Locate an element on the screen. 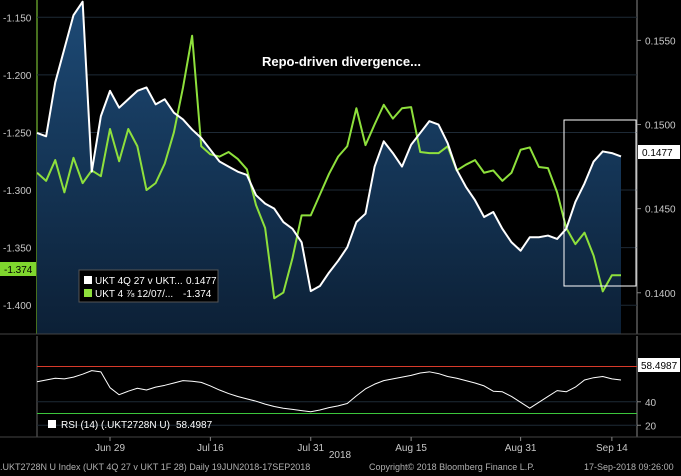 This screenshot has width=681, height=476. left-last-value-bg is located at coordinates (18, 269).